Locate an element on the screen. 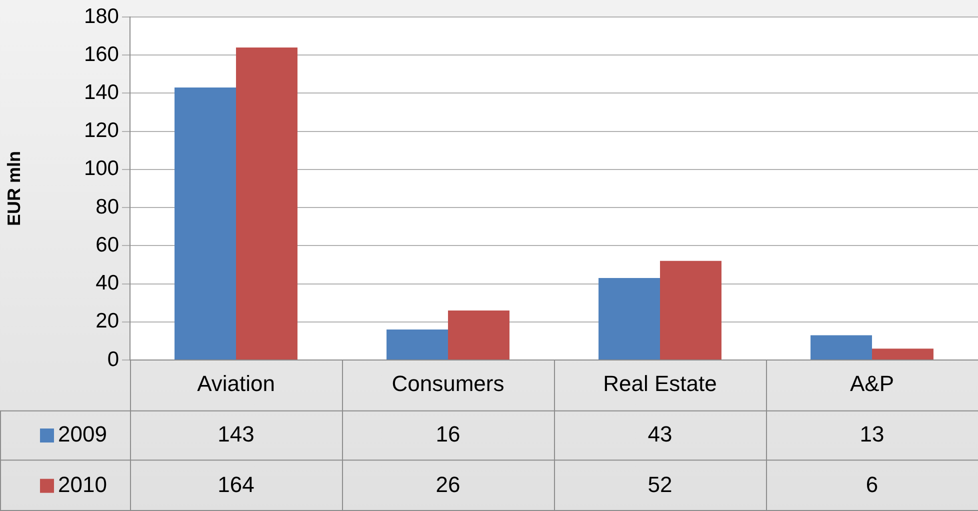 This screenshot has width=978, height=511. x-tick-label: A&P is located at coordinates (872, 383).